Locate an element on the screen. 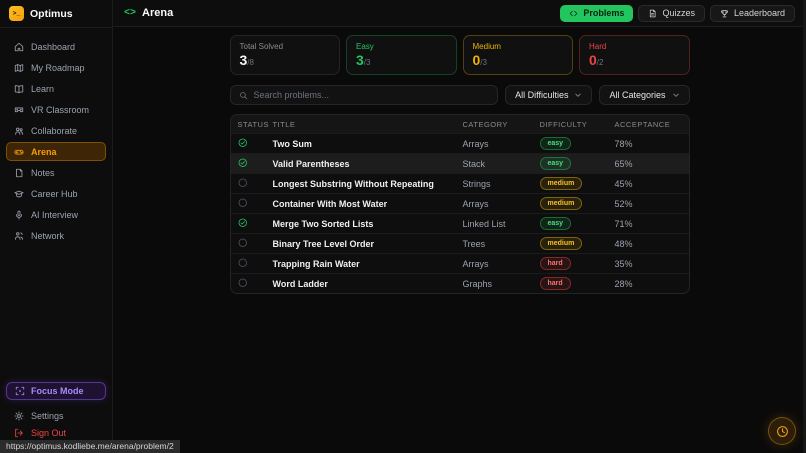 The height and width of the screenshot is (453, 806). difficulty-cell: easy is located at coordinates (577, 224).